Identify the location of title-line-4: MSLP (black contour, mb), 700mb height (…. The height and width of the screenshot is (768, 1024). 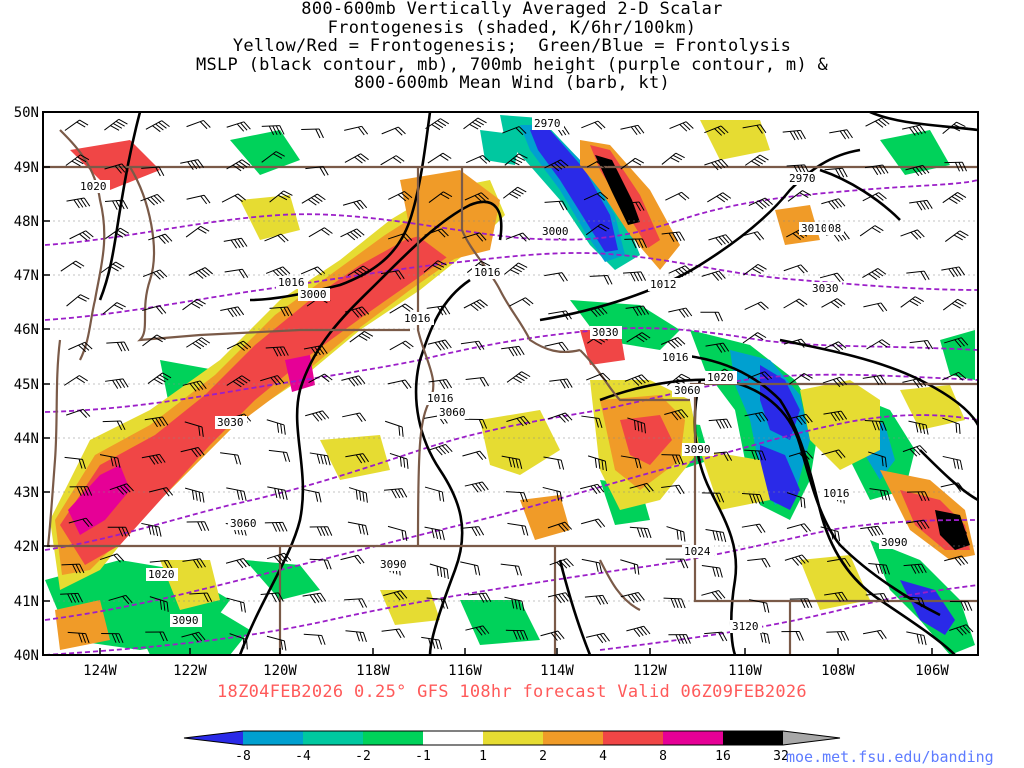
(512, 64).